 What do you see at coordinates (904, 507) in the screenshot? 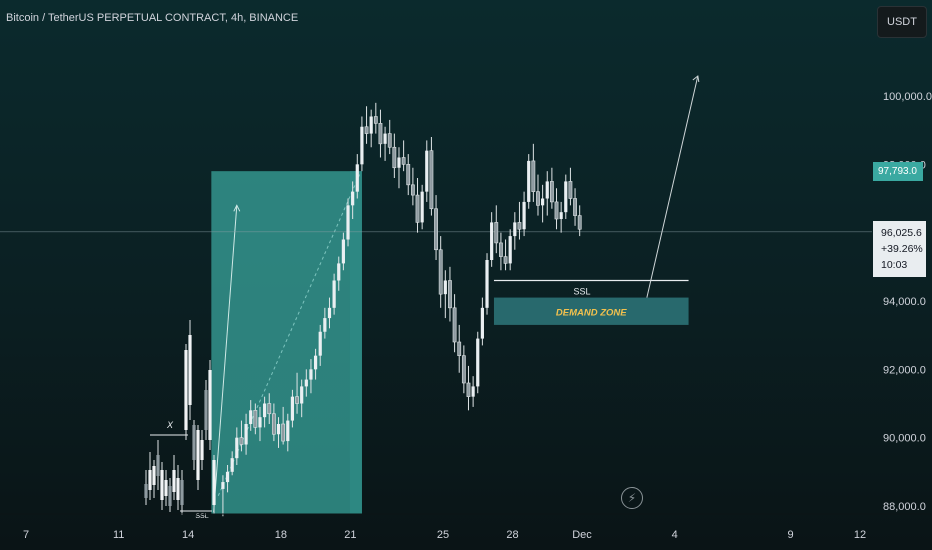
I see `y-tick-label: 88,000.0` at bounding box center [904, 507].